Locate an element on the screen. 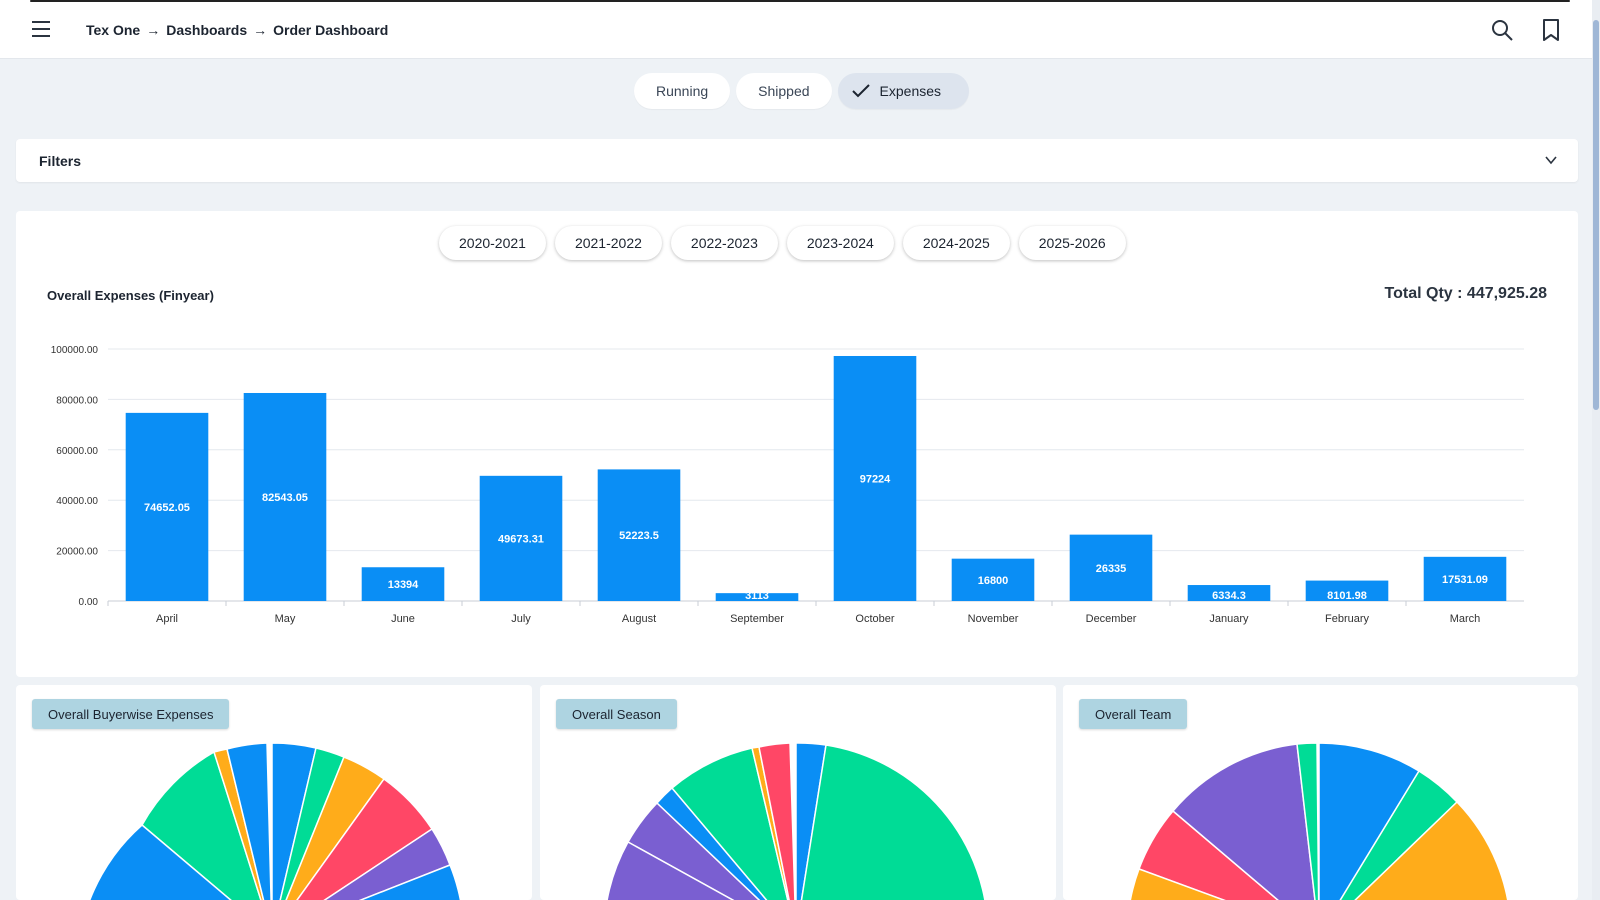 Image resolution: width=1600 pixels, height=900 pixels. bar-january is located at coordinates (1229, 593).